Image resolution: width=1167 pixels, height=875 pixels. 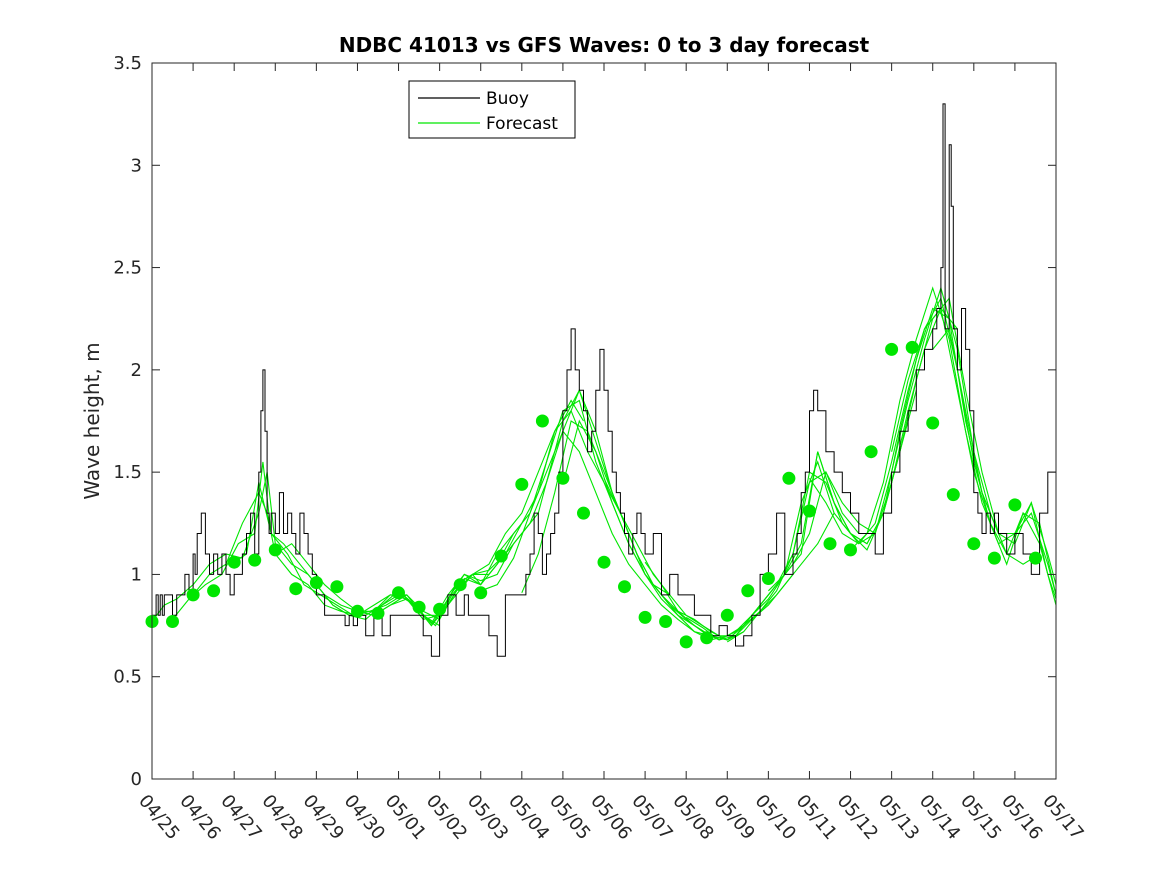 What do you see at coordinates (127, 63) in the screenshot?
I see `y-tick-label: 3.5` at bounding box center [127, 63].